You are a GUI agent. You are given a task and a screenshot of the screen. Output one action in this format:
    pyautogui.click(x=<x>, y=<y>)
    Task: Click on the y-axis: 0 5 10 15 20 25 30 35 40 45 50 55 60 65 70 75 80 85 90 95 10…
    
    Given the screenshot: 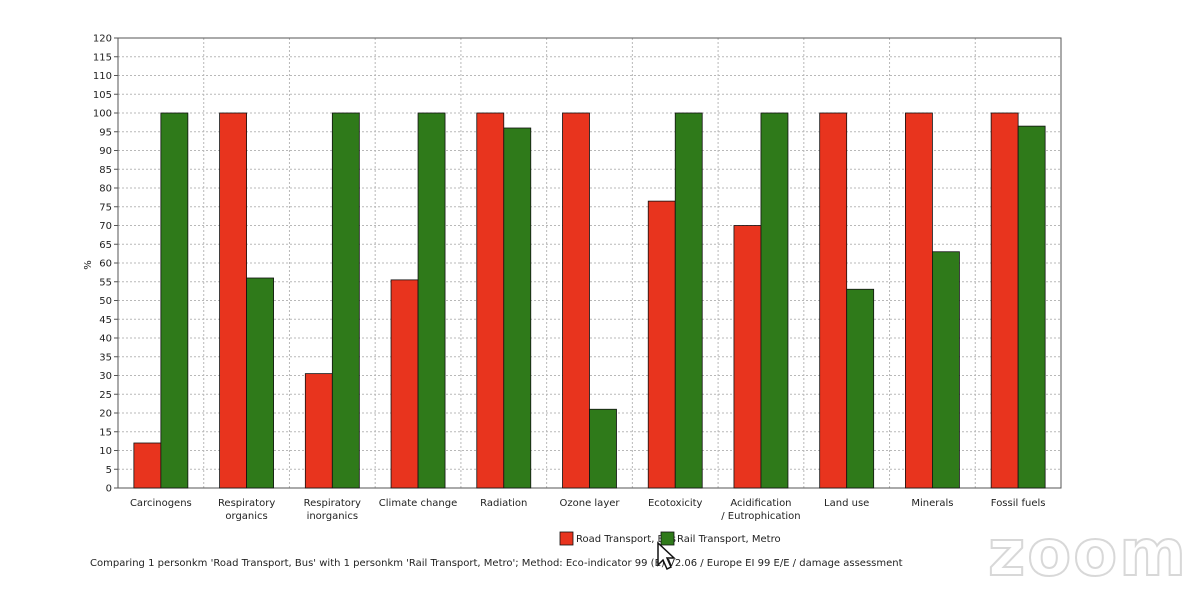 What is the action you would take?
    pyautogui.click(x=105, y=264)
    